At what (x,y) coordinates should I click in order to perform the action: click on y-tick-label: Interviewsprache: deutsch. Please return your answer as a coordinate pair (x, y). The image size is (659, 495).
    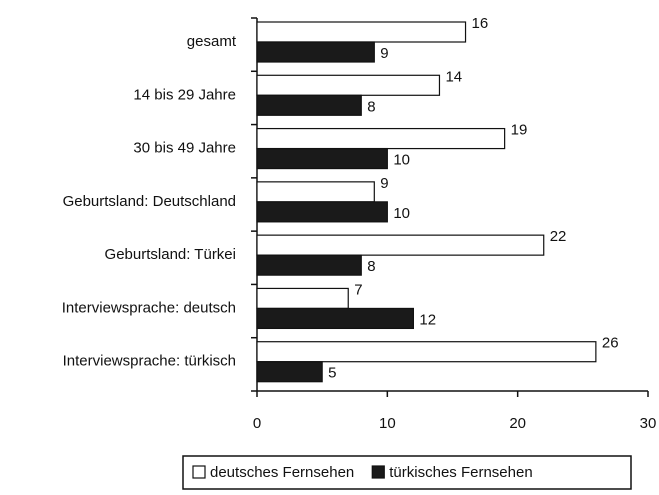
    Looking at the image, I should click on (149, 307).